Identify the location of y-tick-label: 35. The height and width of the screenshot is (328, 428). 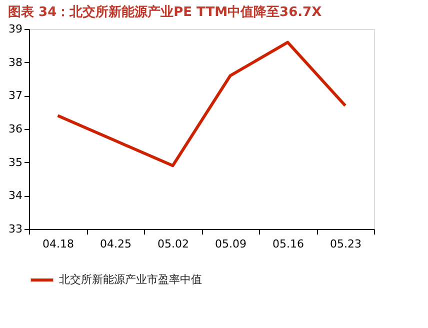
(15, 162).